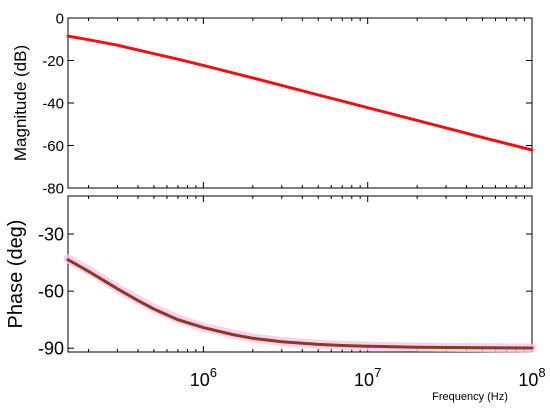 The height and width of the screenshot is (408, 550). Describe the element at coordinates (53, 61) in the screenshot. I see `magnitude-y-tick-label: -20` at that location.